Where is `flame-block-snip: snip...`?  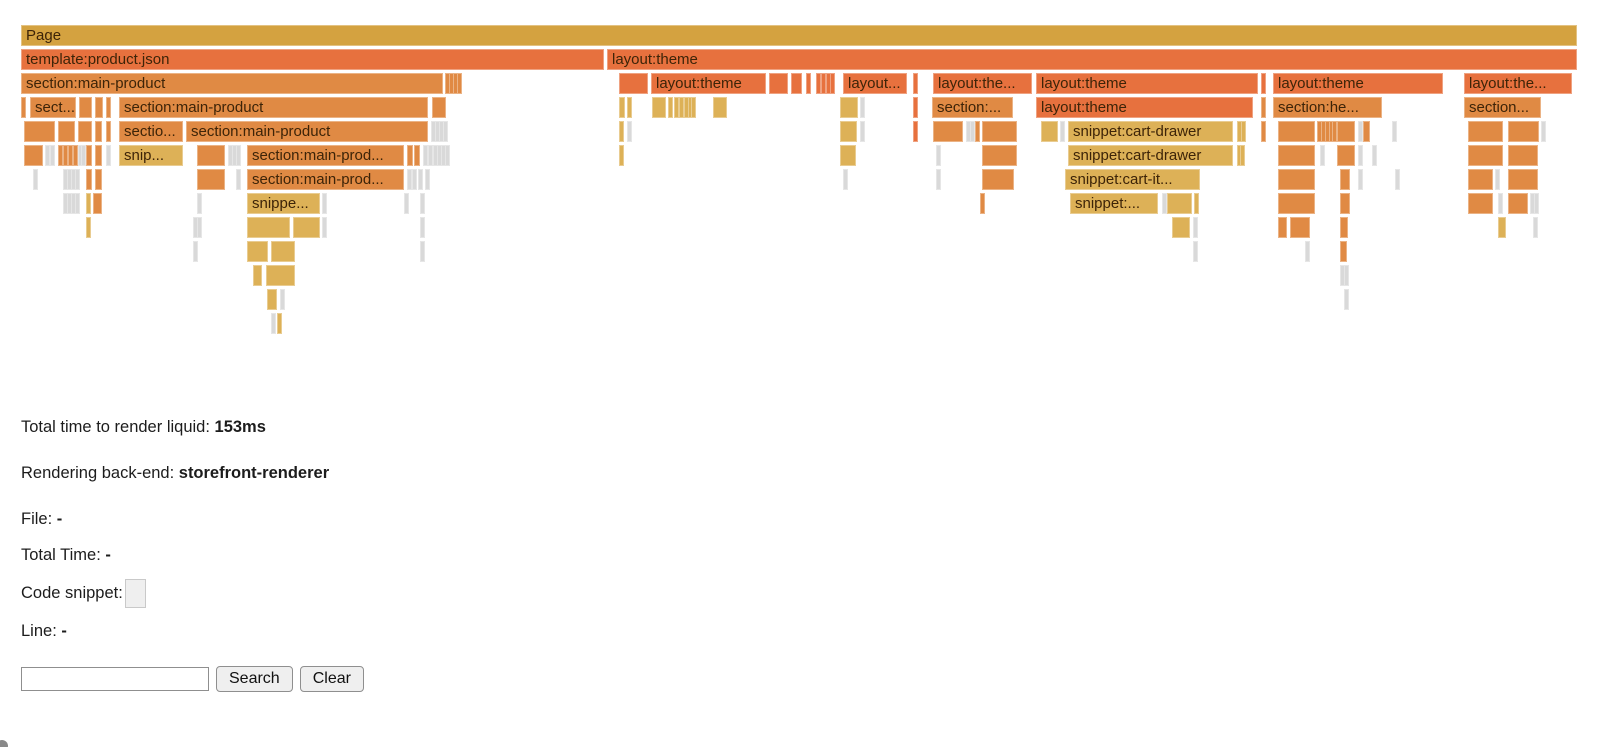 flame-block-snip: snip... is located at coordinates (151, 155).